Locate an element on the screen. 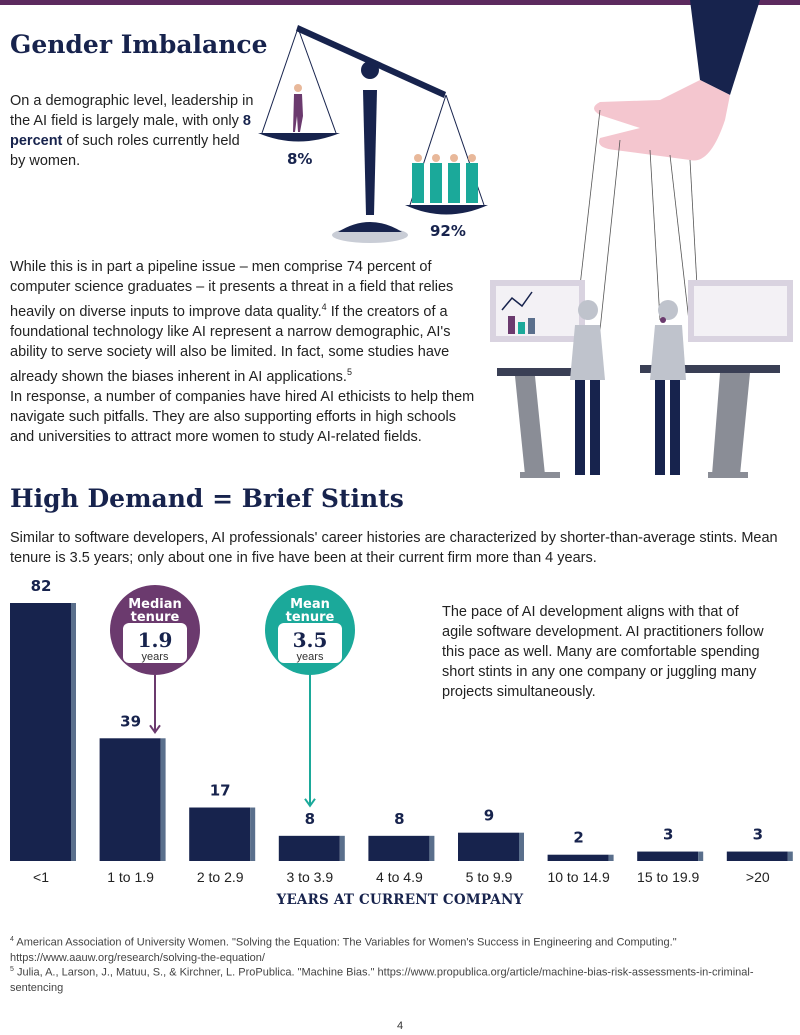 The image size is (800, 1035). tenure-bubble-value: 3.5 is located at coordinates (310, 640).